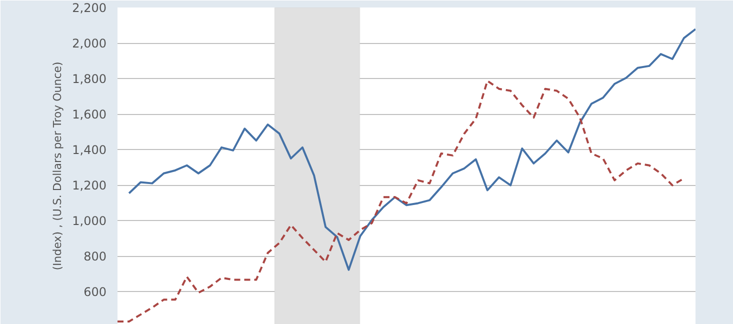 The width and height of the screenshot is (733, 324). What do you see at coordinates (89, 79) in the screenshot?
I see `y-tick-label: 1,800` at bounding box center [89, 79].